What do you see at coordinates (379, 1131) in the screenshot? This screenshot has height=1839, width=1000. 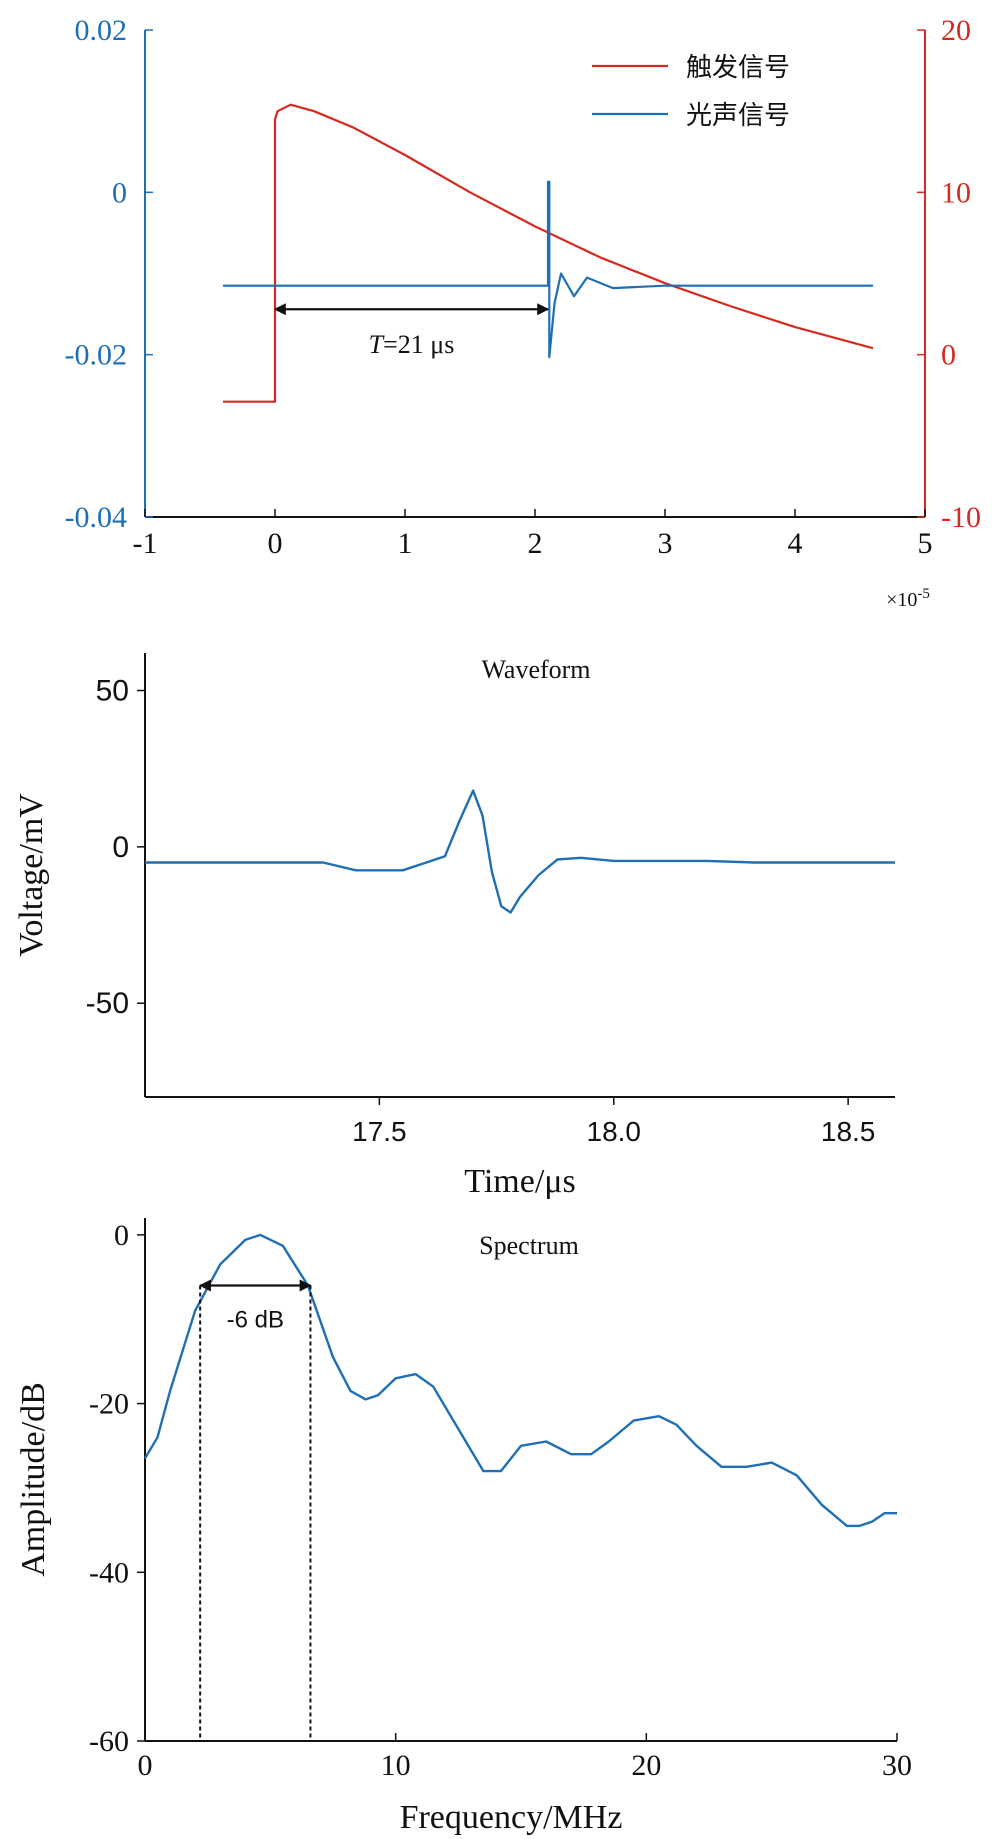 I see `x-tick-label: 17.5` at bounding box center [379, 1131].